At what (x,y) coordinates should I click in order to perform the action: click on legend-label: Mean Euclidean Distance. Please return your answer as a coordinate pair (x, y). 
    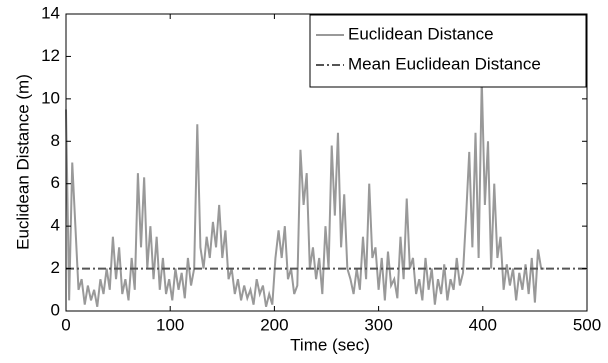
    Looking at the image, I should click on (444, 63).